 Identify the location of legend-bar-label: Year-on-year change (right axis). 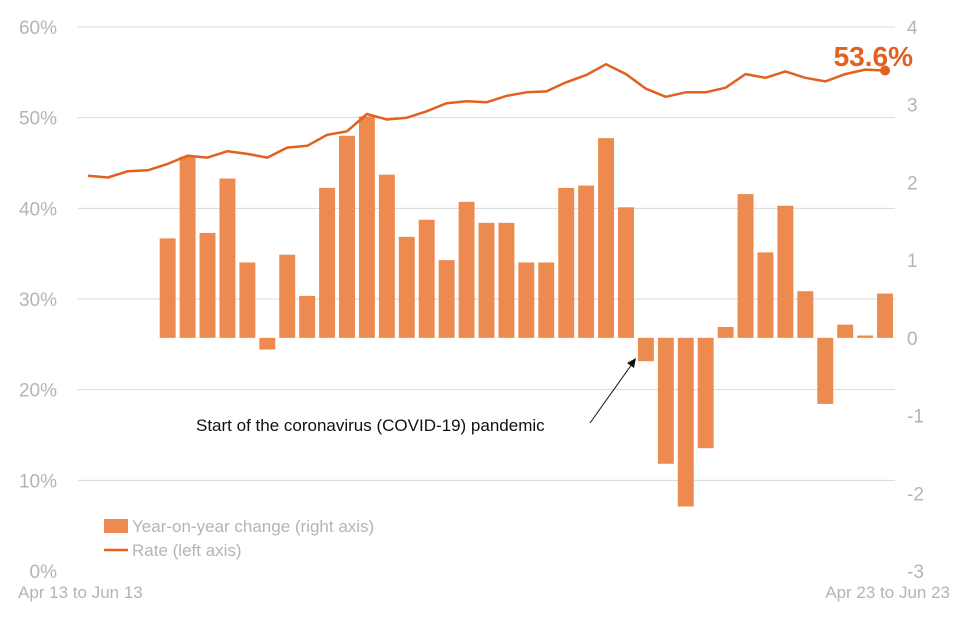
(253, 526).